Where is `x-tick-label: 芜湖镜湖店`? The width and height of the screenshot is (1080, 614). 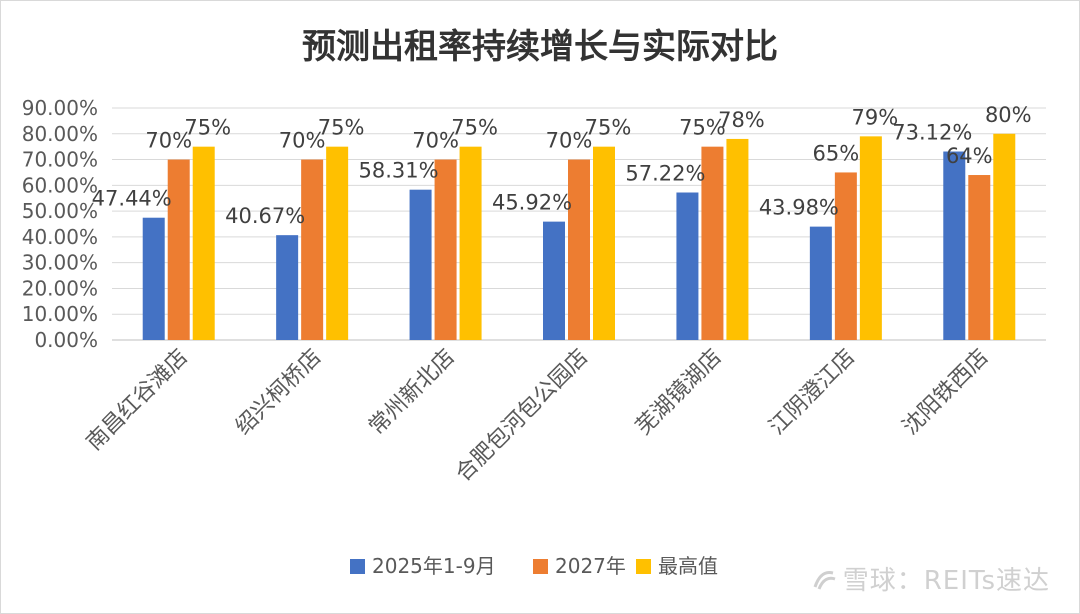
x-tick-label: 芜湖镜湖店 is located at coordinates (678, 392).